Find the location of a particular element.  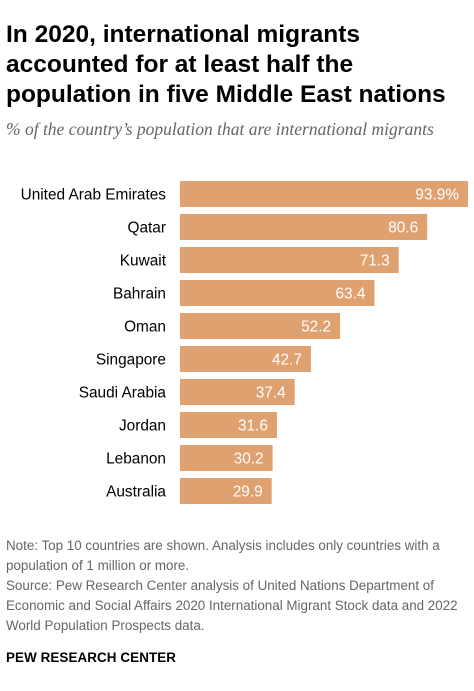

brand-footer: PEW RESEARCH CENTER is located at coordinates (91, 657).